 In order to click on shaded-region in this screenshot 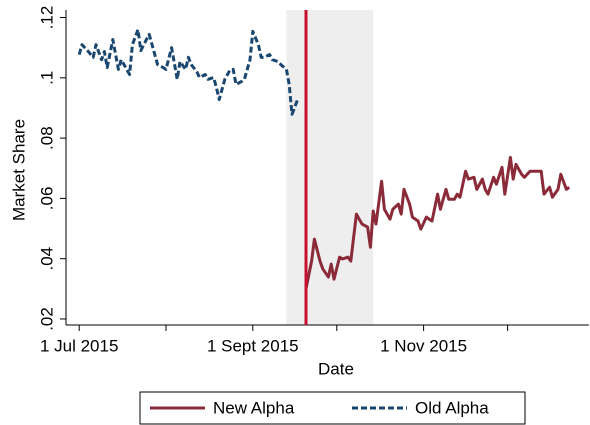, I will do `click(330, 167)`.